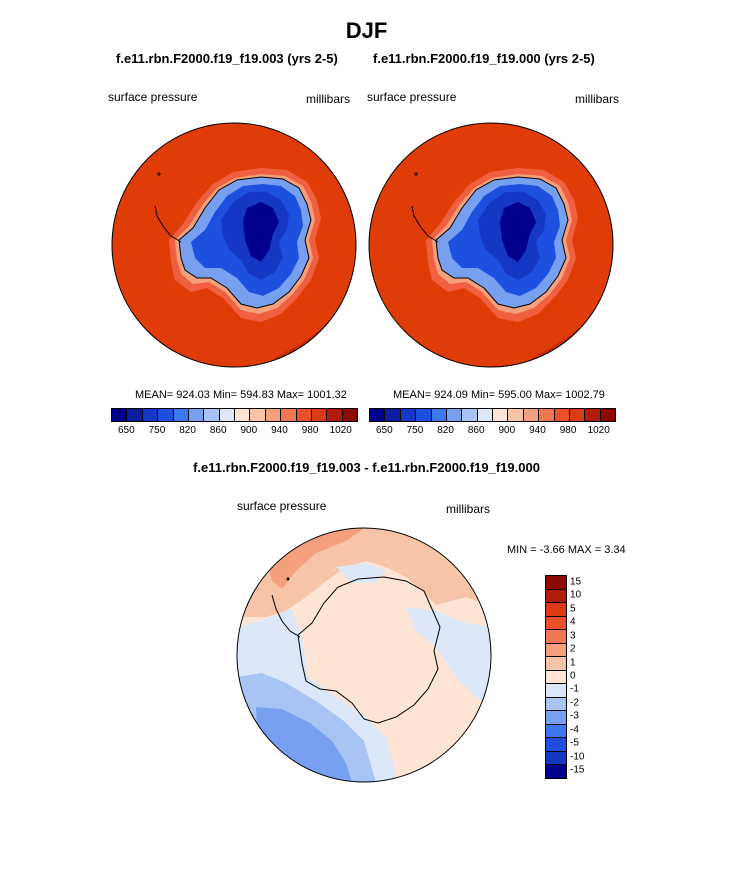 This screenshot has height=882, width=733. Describe the element at coordinates (153, 97) in the screenshot. I see `panel1-variable-label: surface pressure` at that location.